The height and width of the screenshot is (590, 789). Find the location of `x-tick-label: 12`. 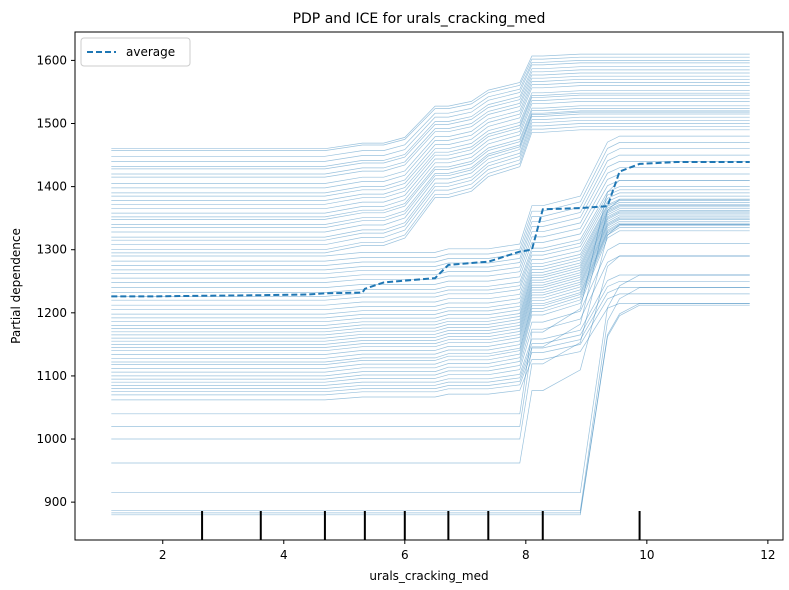

x-tick-label: 12 is located at coordinates (767, 555).